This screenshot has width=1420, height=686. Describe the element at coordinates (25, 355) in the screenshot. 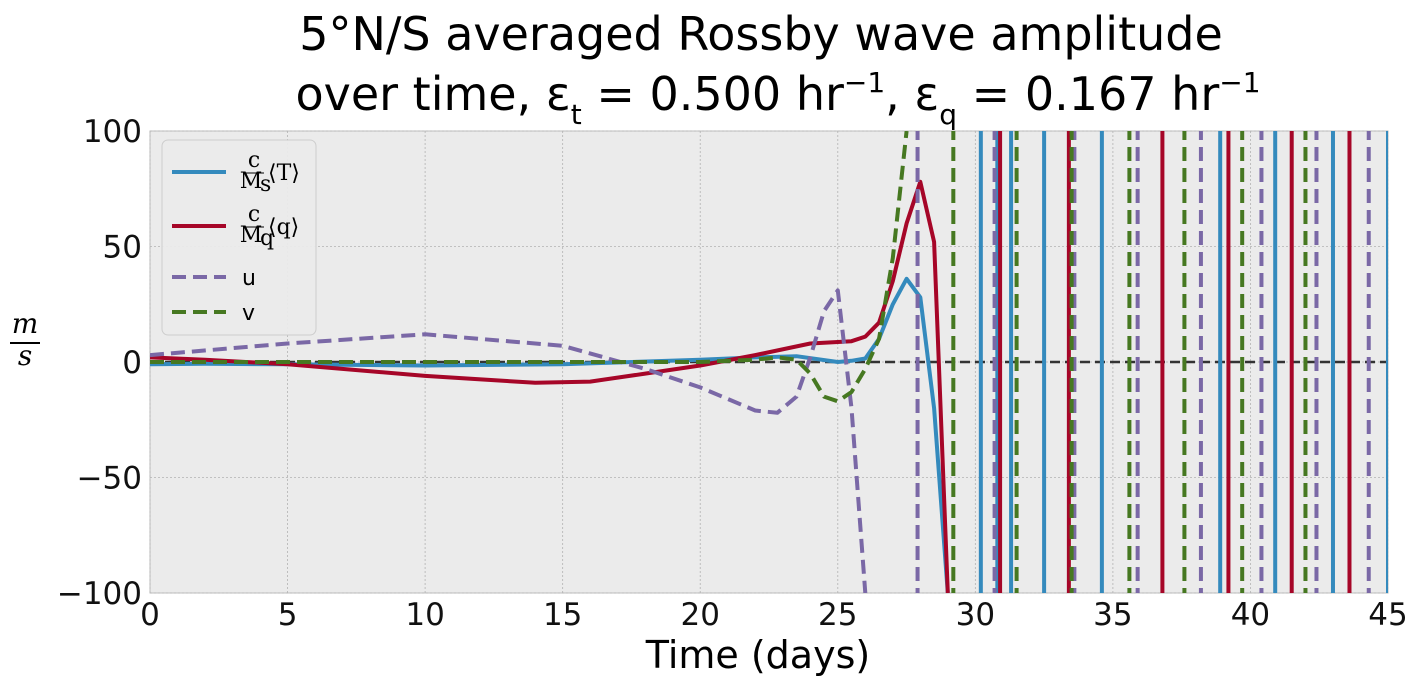

I see `y-axis-label-denominator: s` at that location.